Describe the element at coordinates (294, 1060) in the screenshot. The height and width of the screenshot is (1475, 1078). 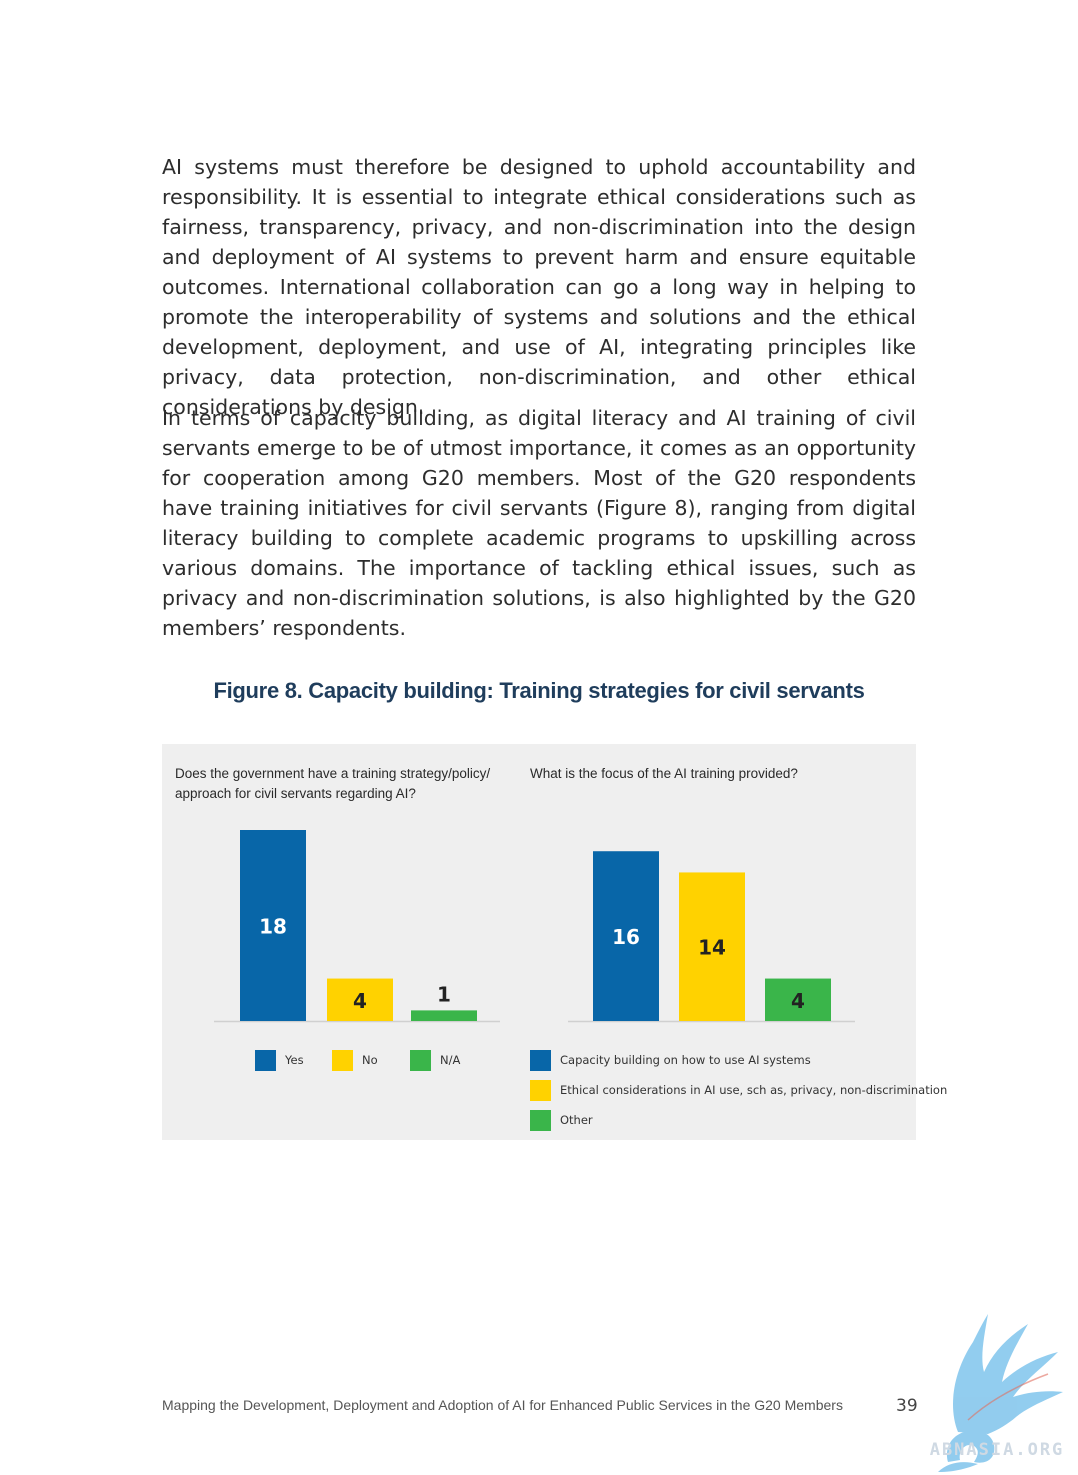
I see `legend-label-yes: Yes` at that location.